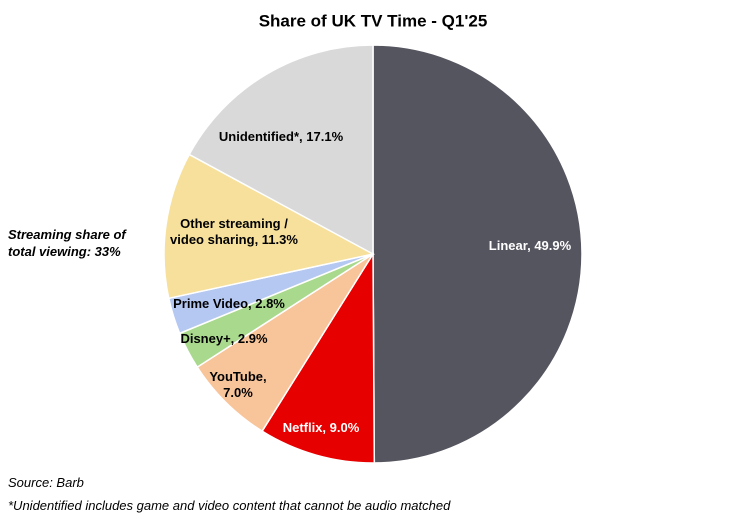 This screenshot has height=519, width=733. Describe the element at coordinates (46, 482) in the screenshot. I see `source: Source: Barb` at that location.